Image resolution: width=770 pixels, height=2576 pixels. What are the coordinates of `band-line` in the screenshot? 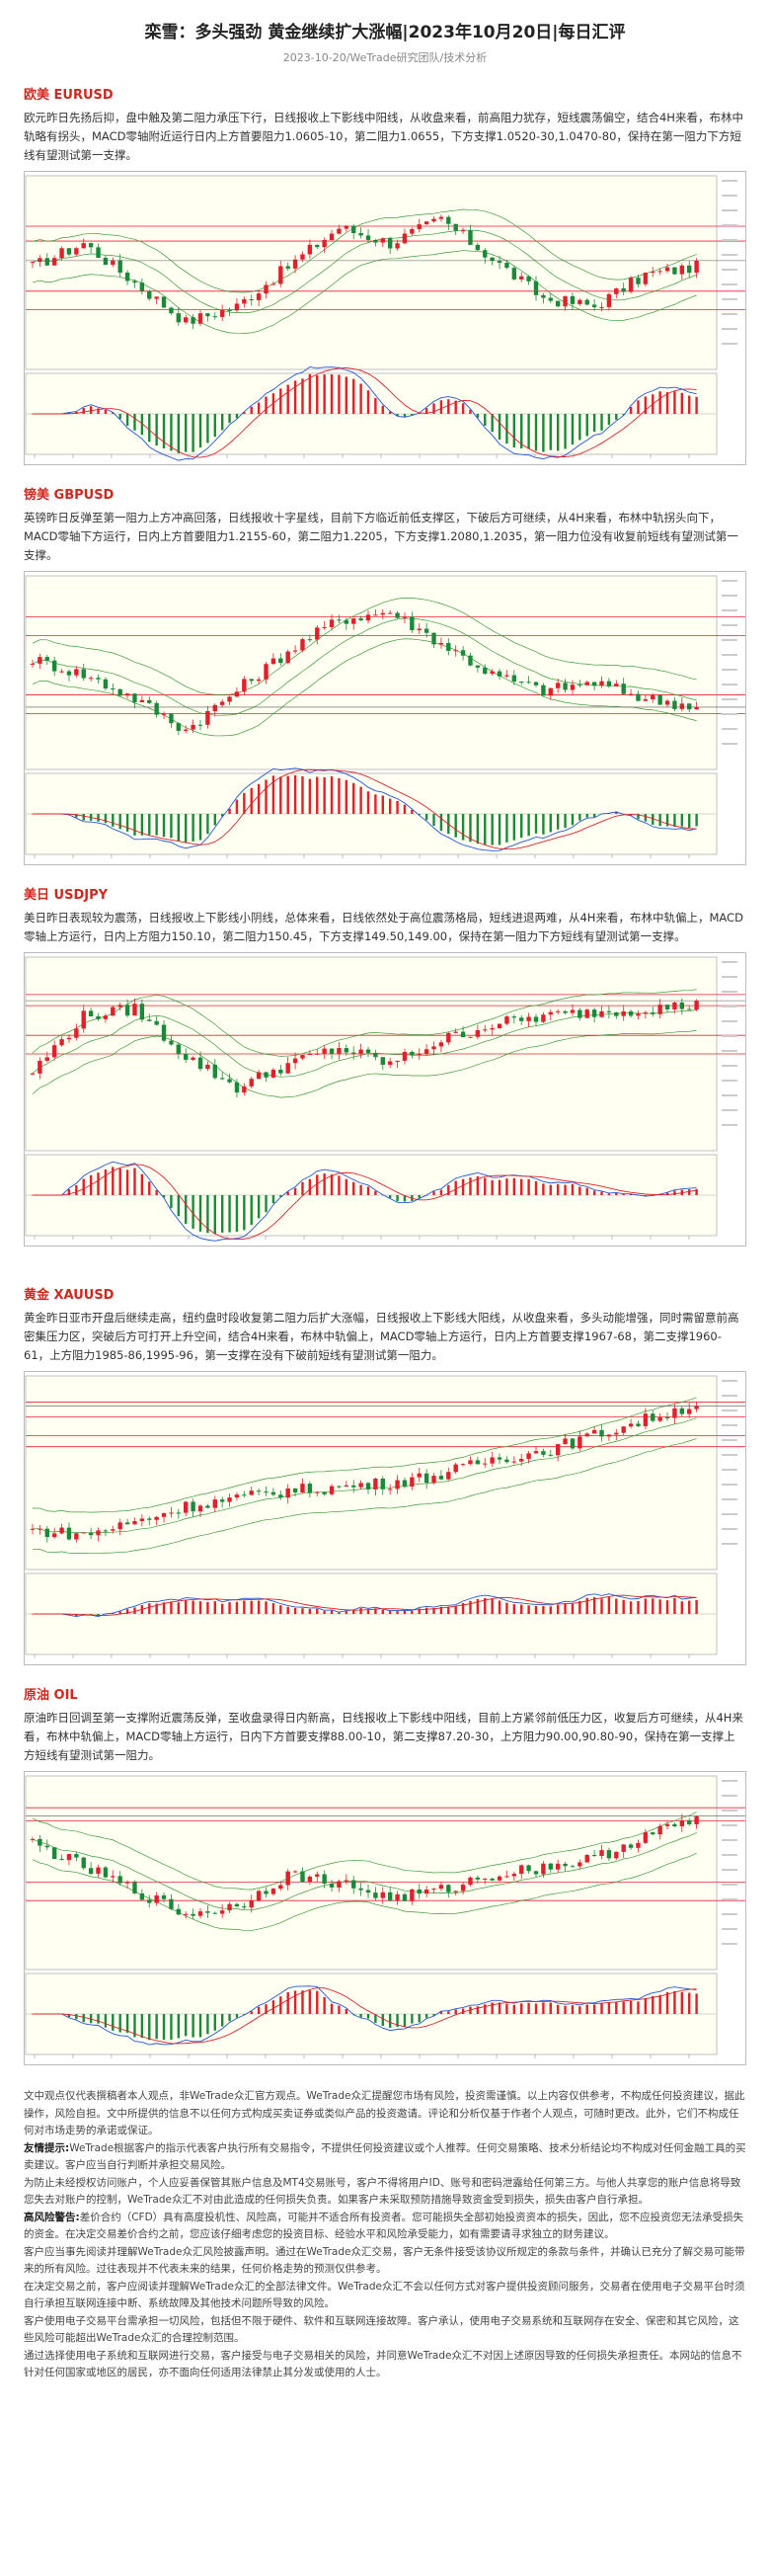 It's located at (364, 1023).